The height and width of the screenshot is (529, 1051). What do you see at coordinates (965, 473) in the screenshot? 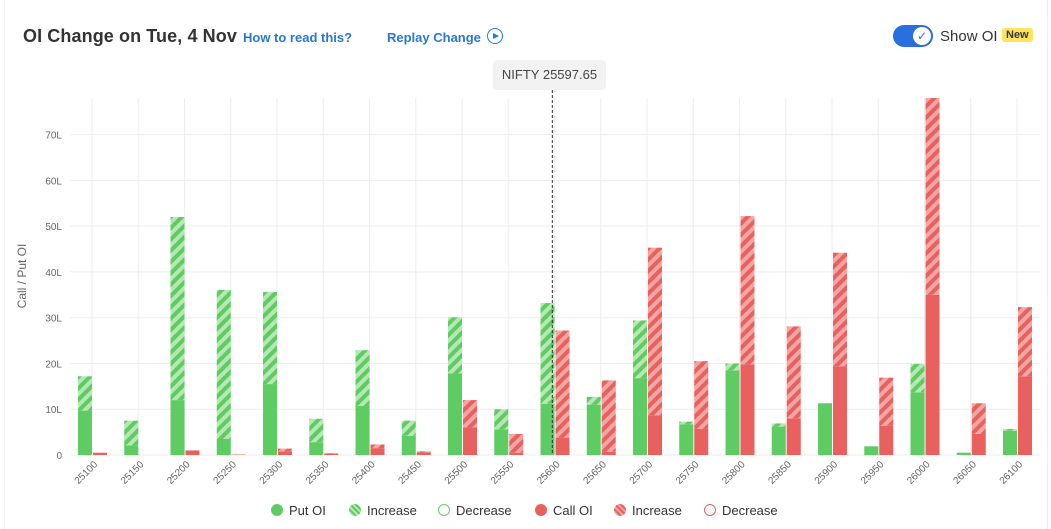
I see `x-tick-label: 26050` at bounding box center [965, 473].